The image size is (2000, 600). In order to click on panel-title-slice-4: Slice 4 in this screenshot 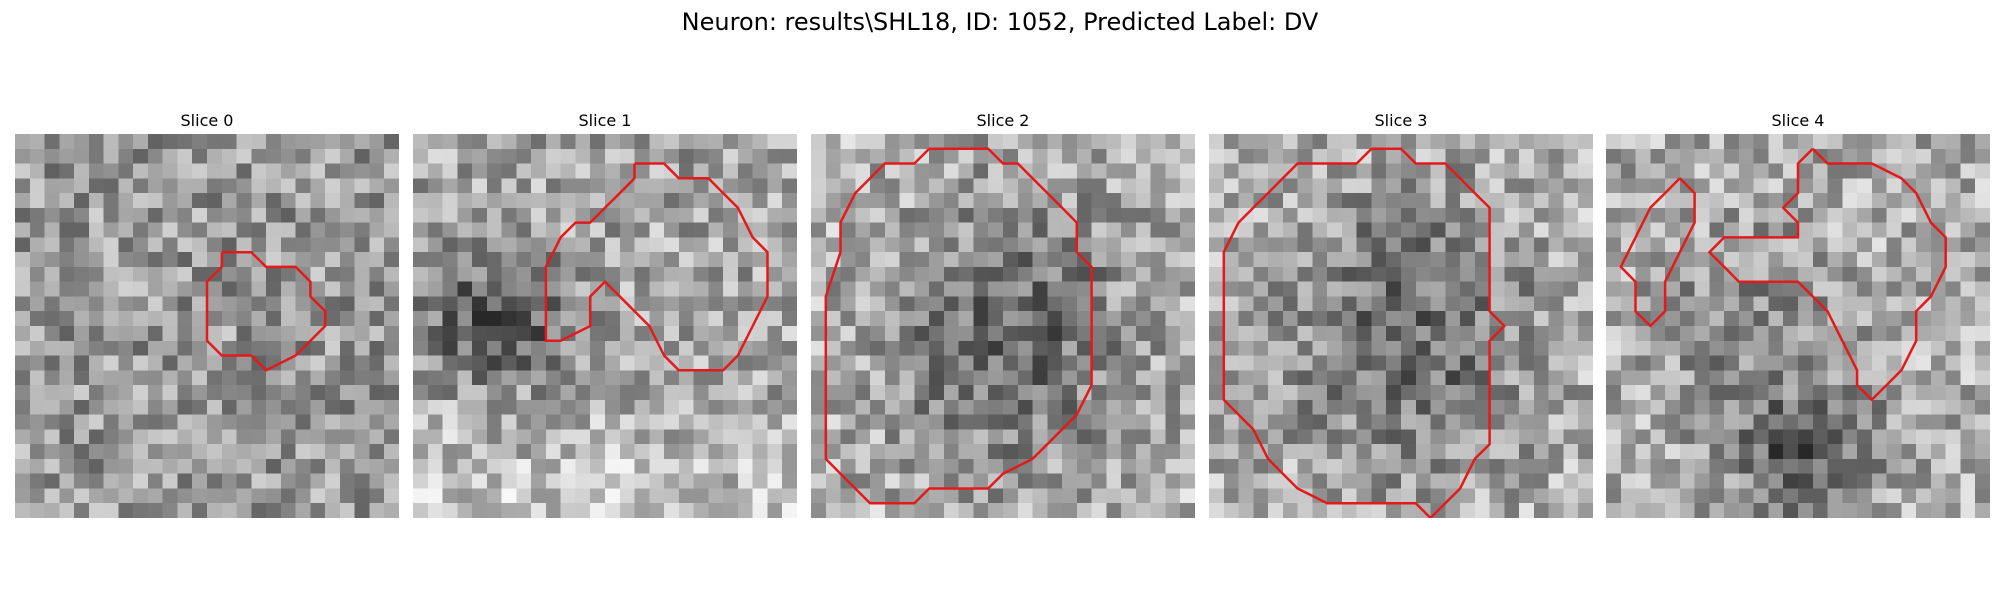, I will do `click(1798, 120)`.